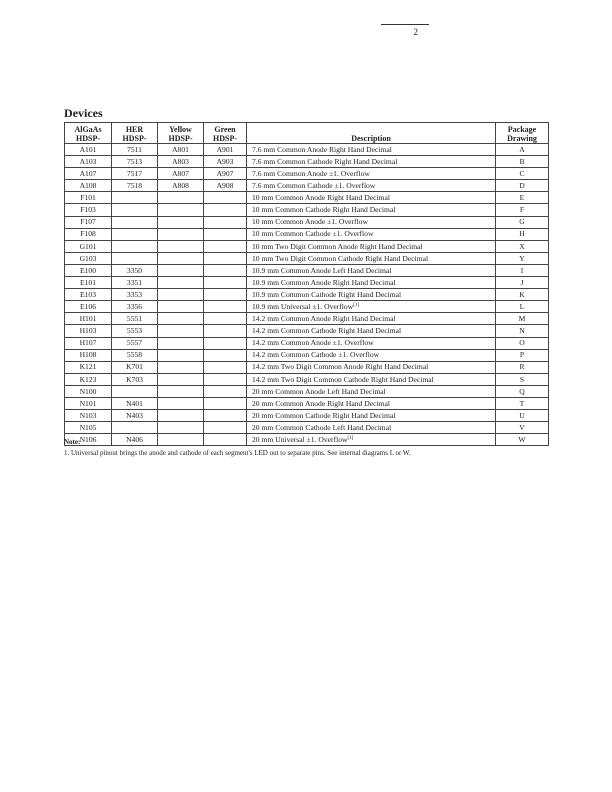  Describe the element at coordinates (88, 379) in the screenshot. I see `cell-text: K123` at that location.